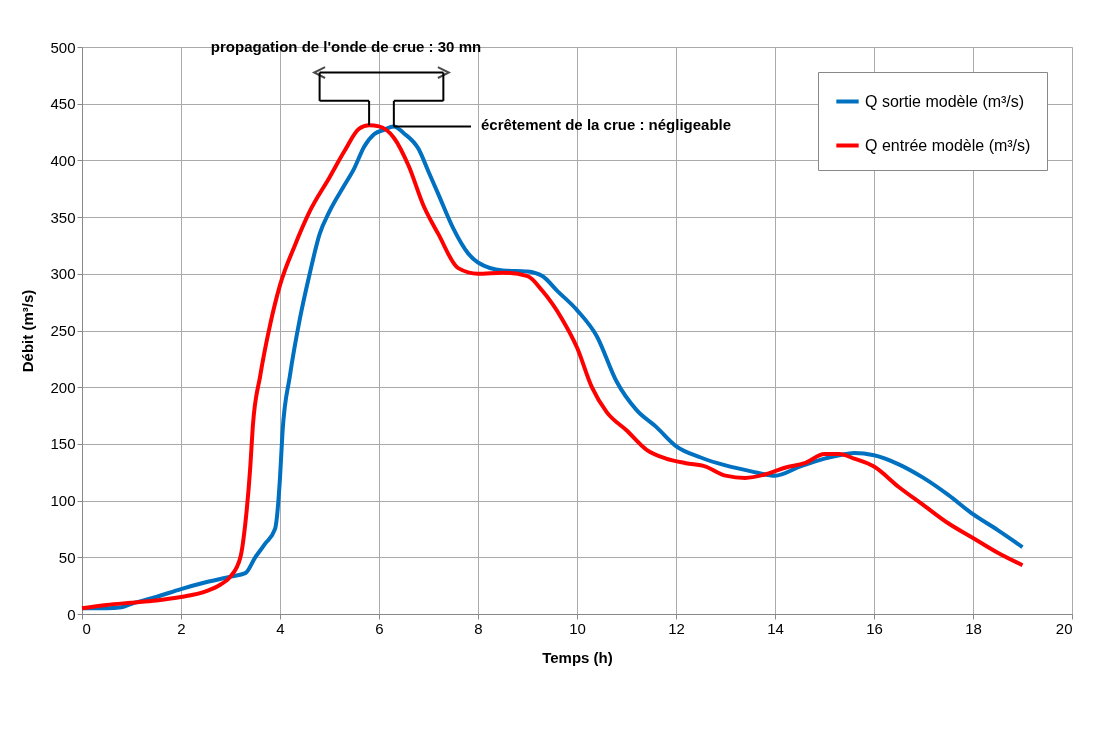 This screenshot has width=1103, height=729. Describe the element at coordinates (63, 444) in the screenshot. I see `y-tick-label: 150` at that location.